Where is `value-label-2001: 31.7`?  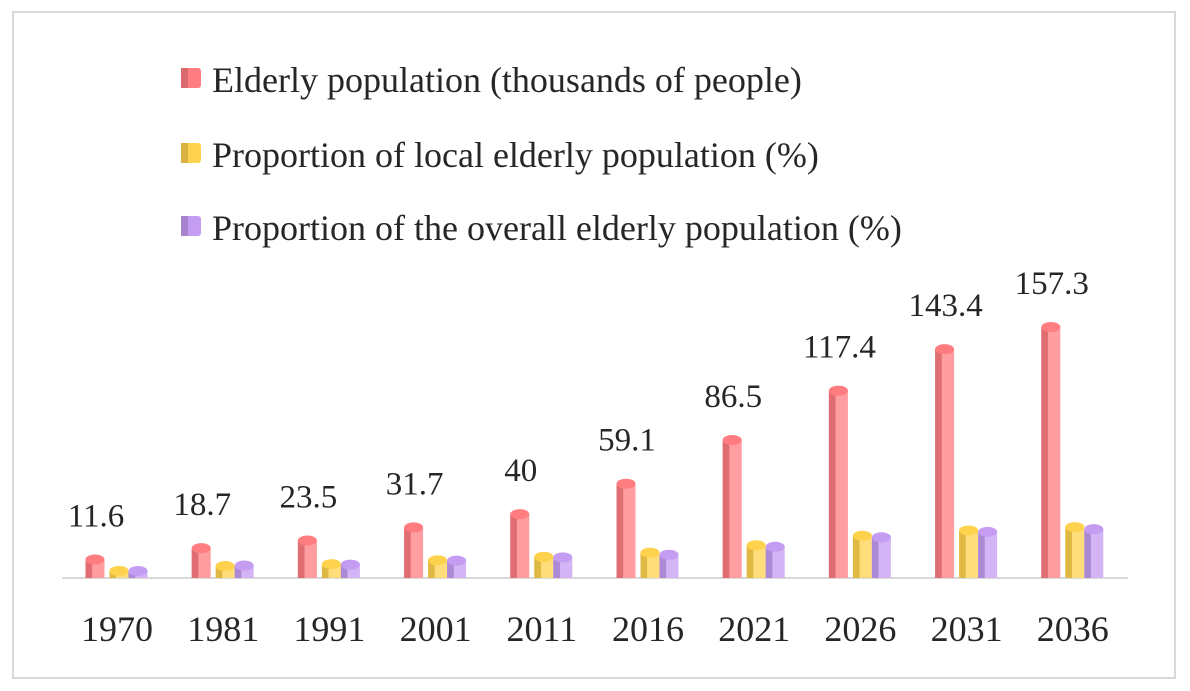 value-label-2001: 31.7 is located at coordinates (415, 484).